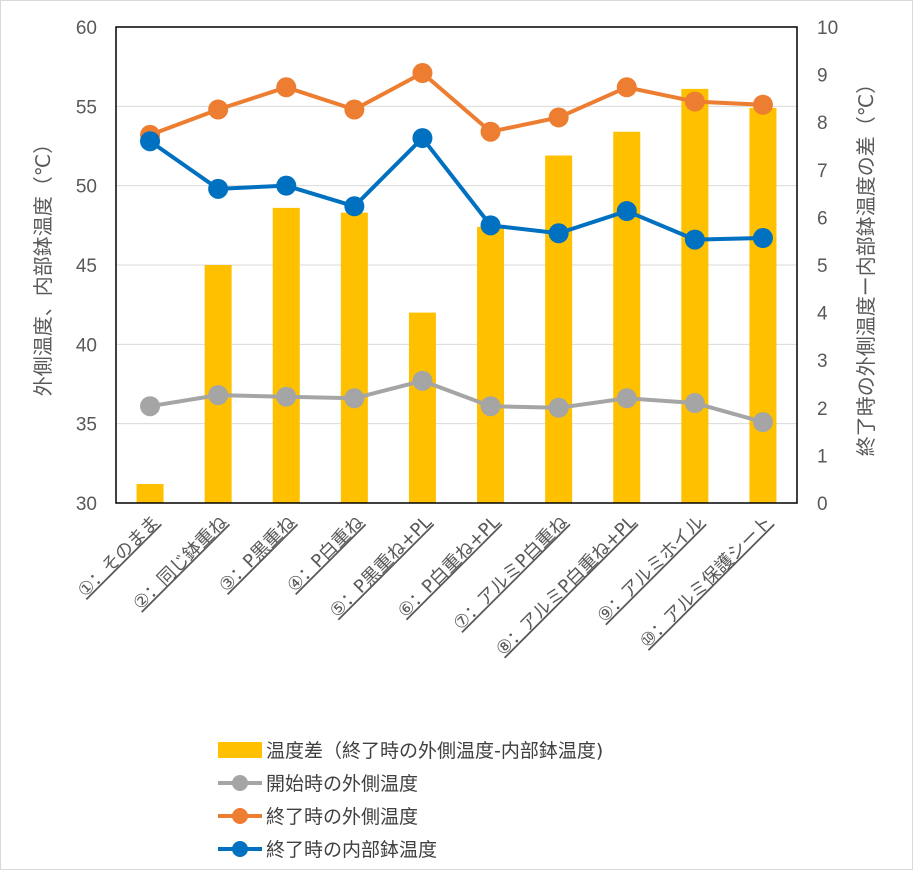 The height and width of the screenshot is (870, 913). I want to click on legend-label: 終了時の外側温度, so click(342, 817).